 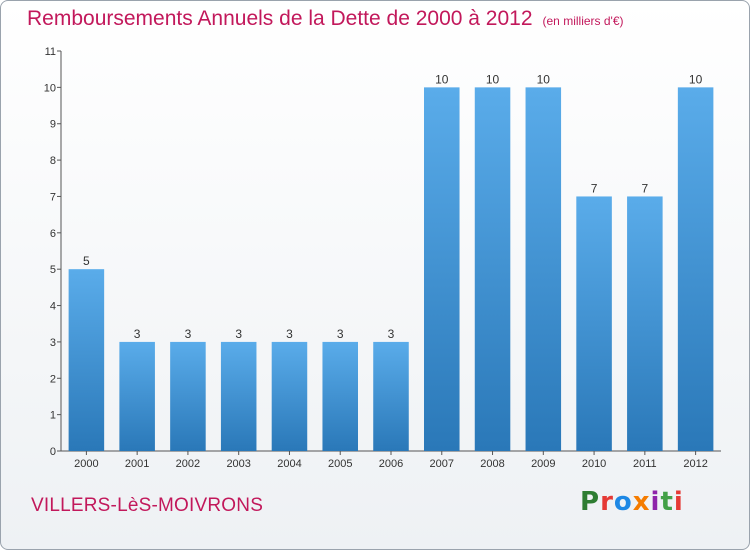 What do you see at coordinates (86, 464) in the screenshot?
I see `x-tick-label: 2000` at bounding box center [86, 464].